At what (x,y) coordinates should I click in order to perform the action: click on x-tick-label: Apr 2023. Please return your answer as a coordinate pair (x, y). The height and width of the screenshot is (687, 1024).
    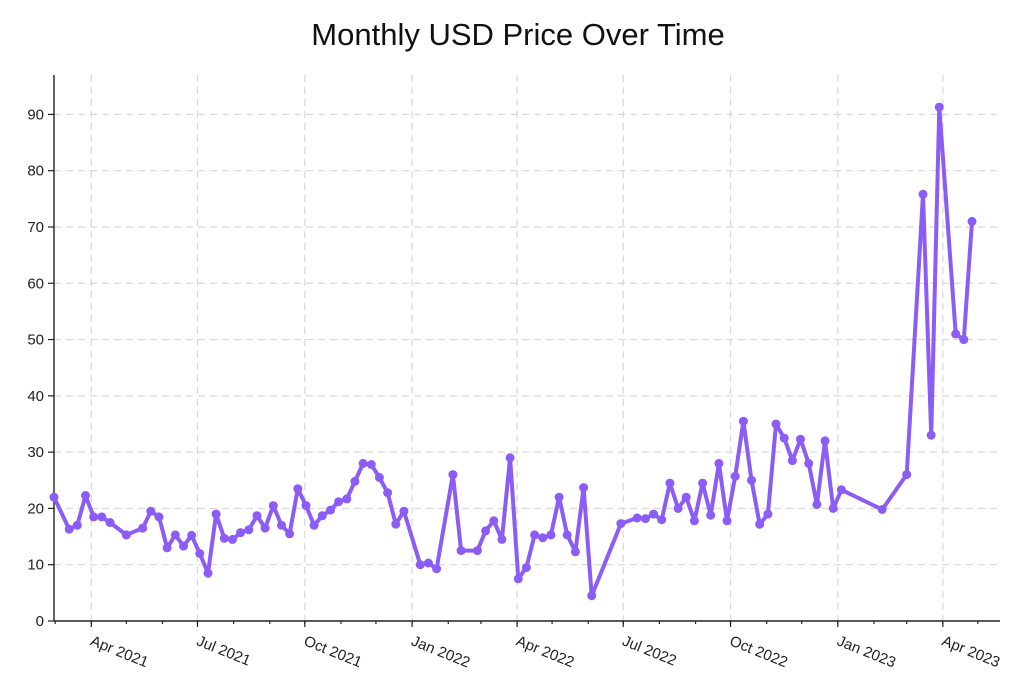
    Looking at the image, I should click on (970, 652).